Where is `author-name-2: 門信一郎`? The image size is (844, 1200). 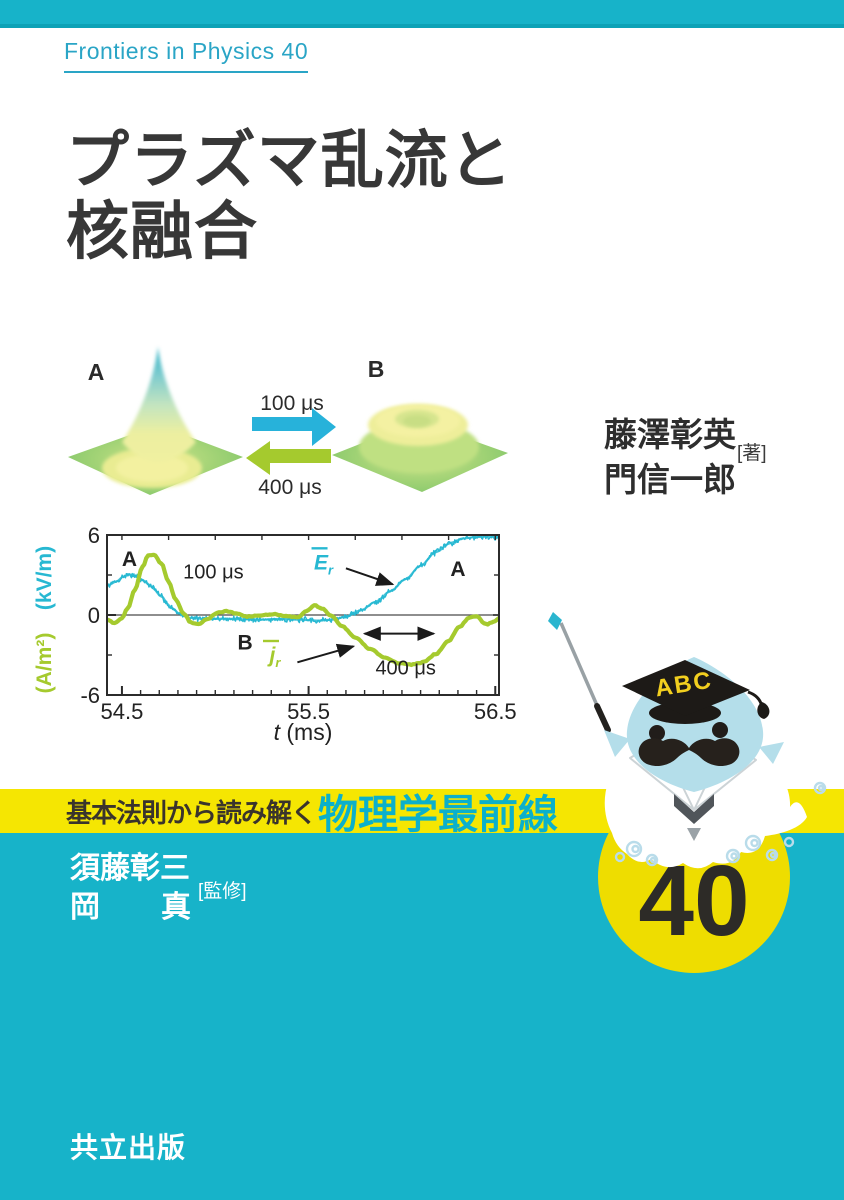
author-name-2: 門信一郎 is located at coordinates (670, 479).